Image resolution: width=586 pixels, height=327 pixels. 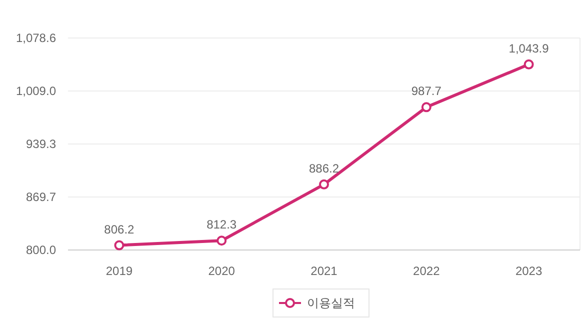 What do you see at coordinates (331, 303) in the screenshot?
I see `legend-label: 이용실적` at bounding box center [331, 303].